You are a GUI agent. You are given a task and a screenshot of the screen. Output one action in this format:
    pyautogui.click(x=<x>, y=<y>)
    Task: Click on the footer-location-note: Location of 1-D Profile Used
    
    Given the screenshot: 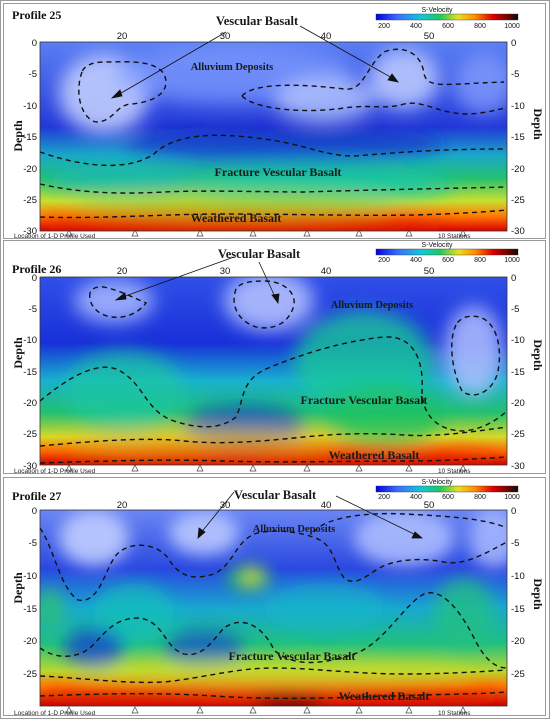 What is the action you would take?
    pyautogui.click(x=55, y=236)
    